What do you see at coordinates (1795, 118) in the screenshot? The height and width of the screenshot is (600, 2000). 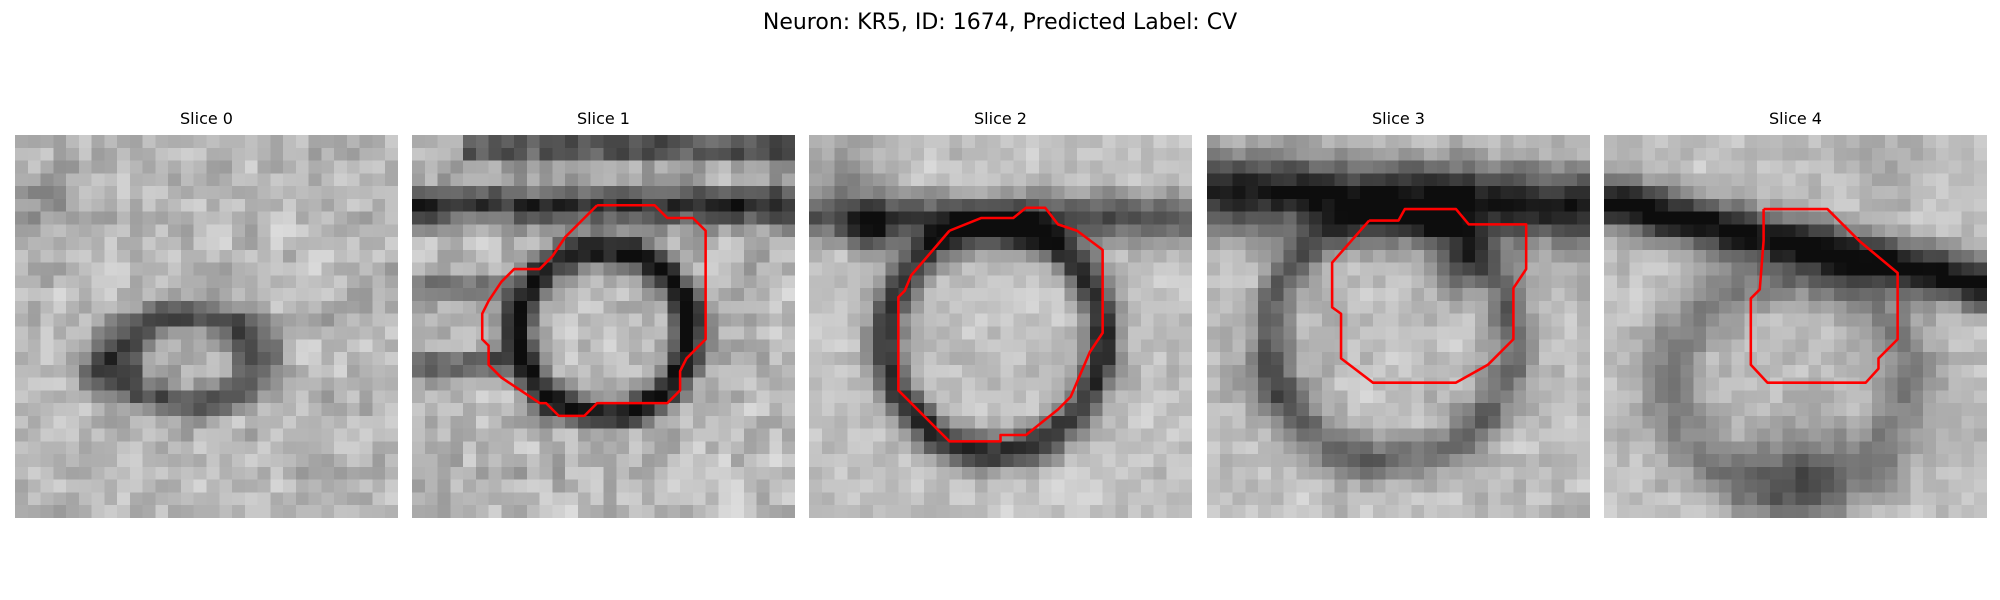 I see `slice-title-4: Slice 4` at bounding box center [1795, 118].